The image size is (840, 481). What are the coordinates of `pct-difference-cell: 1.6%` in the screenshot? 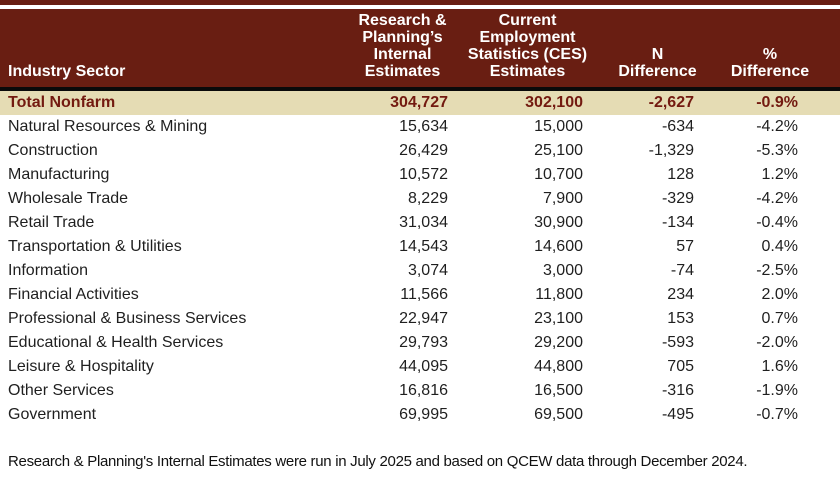 It's located at (775, 367).